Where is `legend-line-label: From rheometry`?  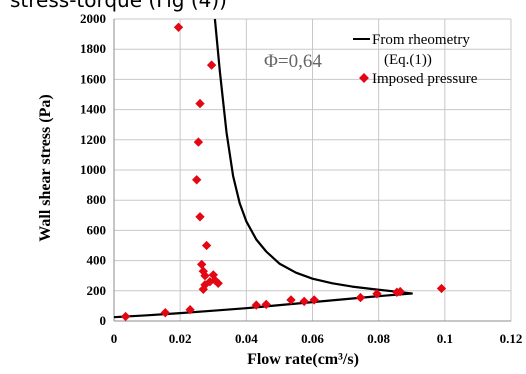 legend-line-label: From rheometry is located at coordinates (421, 40).